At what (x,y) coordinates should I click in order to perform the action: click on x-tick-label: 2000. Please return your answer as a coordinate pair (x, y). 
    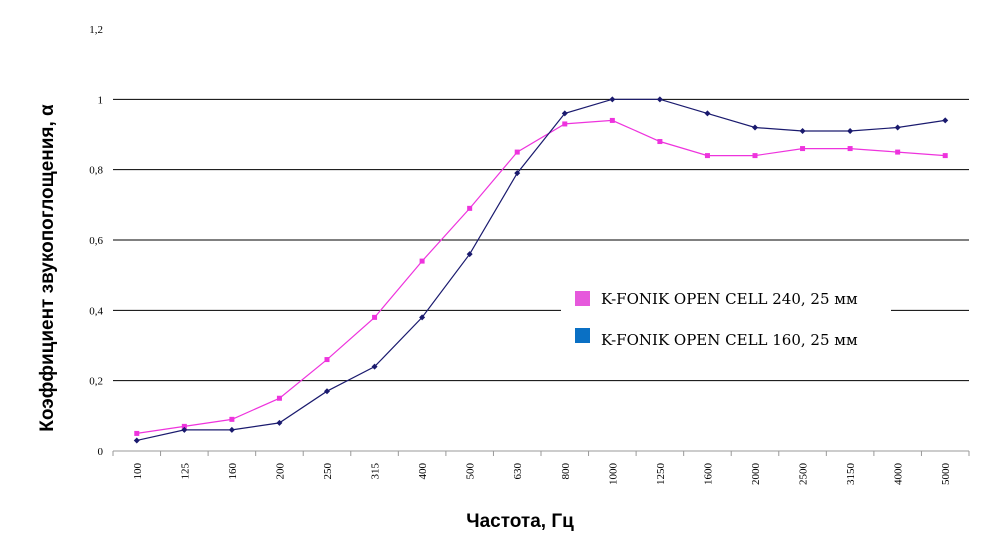
    Looking at the image, I should click on (756, 474).